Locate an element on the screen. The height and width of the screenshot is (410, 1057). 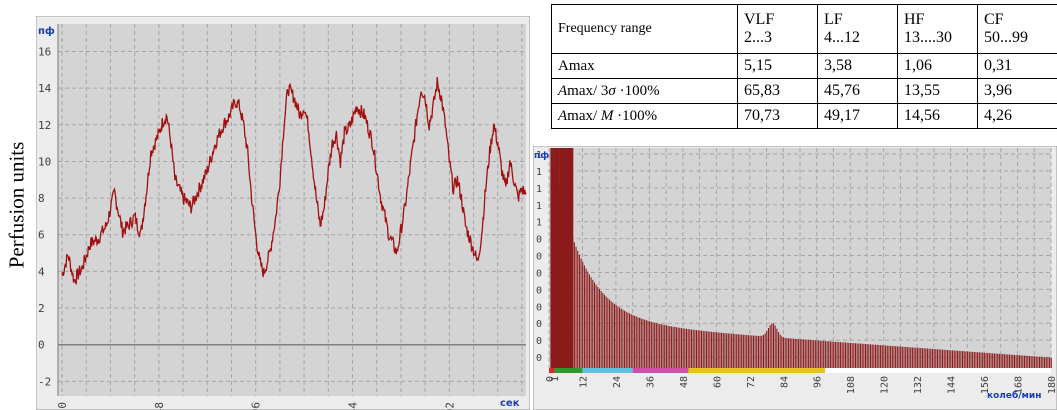
frequency-band-strip is located at coordinates (938, 370).